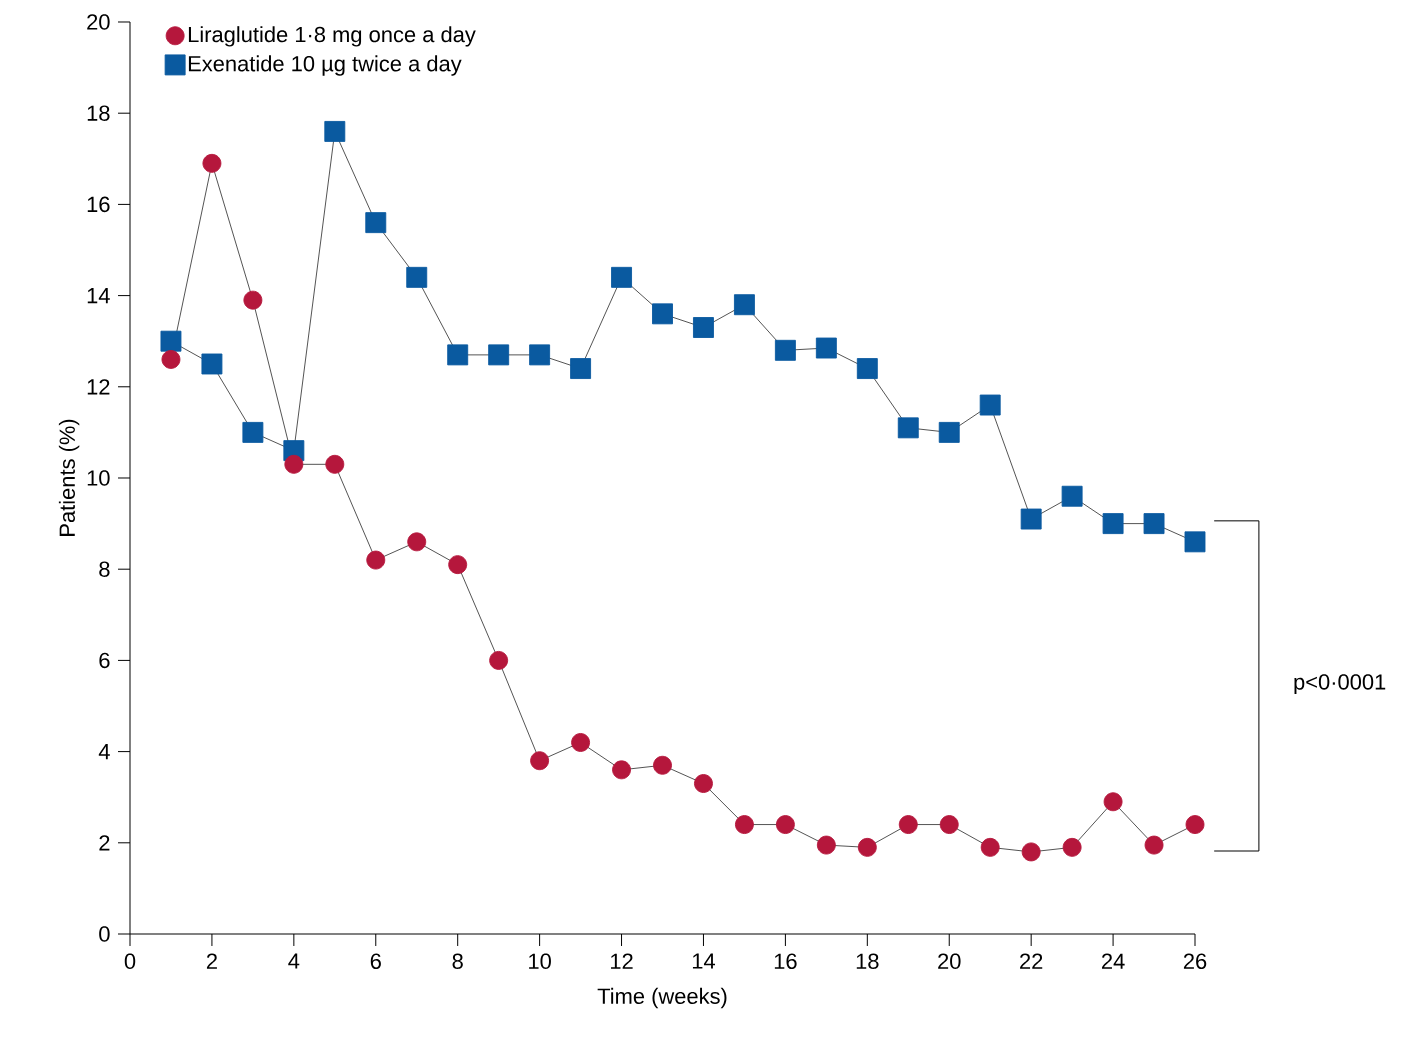 The height and width of the screenshot is (1045, 1418). Describe the element at coordinates (69, 477) in the screenshot. I see `y-axis-title: Patients (%)` at that location.